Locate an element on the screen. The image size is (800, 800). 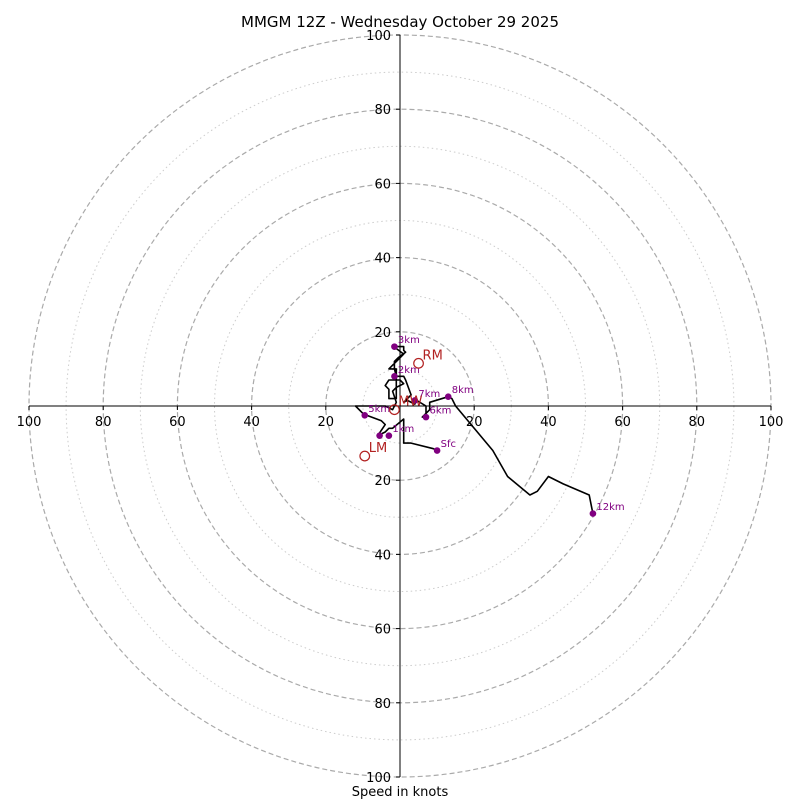
storm-motion-label: MW is located at coordinates (410, 402).